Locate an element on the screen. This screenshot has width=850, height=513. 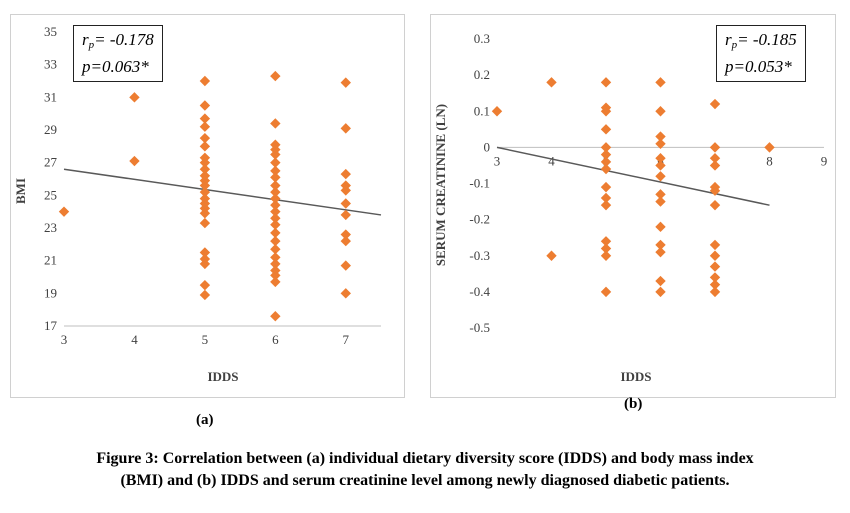
x-tick-label-creatinine: 9 is located at coordinates (824, 160).